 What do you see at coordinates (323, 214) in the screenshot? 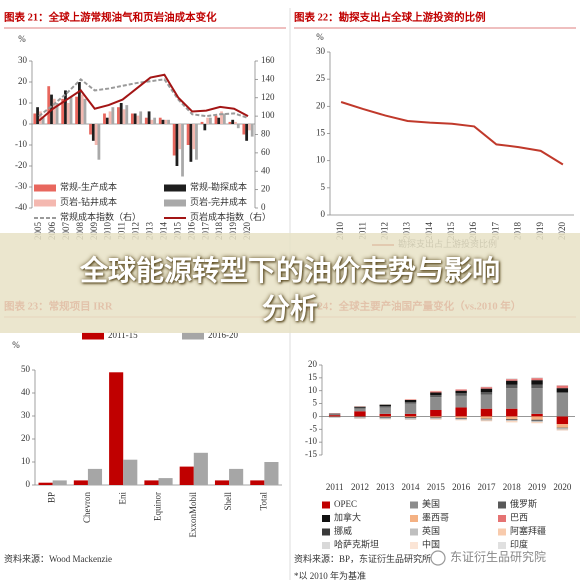
I see `y-tick-label: 0` at bounding box center [323, 214].